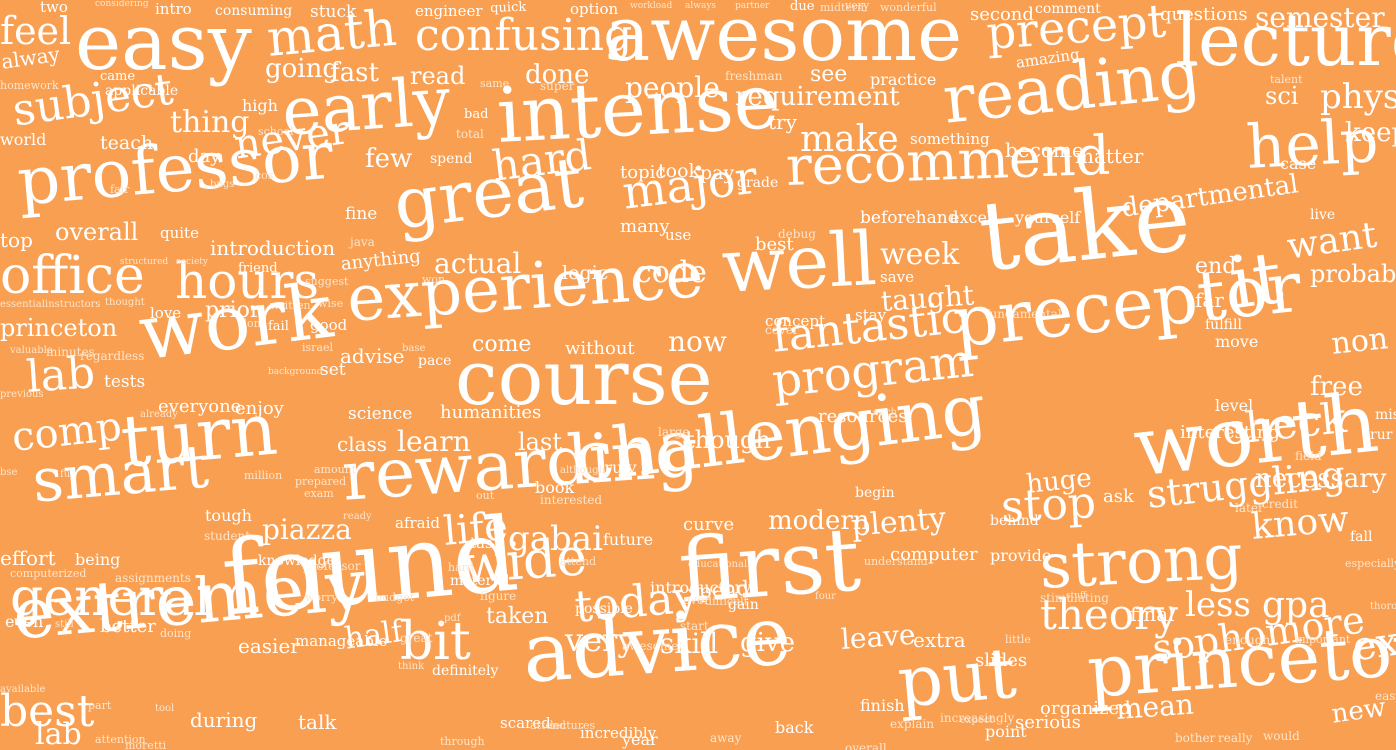 The height and width of the screenshot is (750, 1396). What do you see at coordinates (485, 495) in the screenshot?
I see `cloud-word: out` at bounding box center [485, 495].